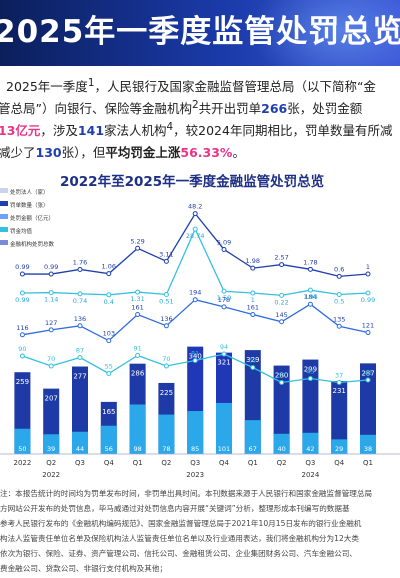 The height and width of the screenshot is (578, 400). I want to click on series-top-line-label: 1.76, so click(80, 262).